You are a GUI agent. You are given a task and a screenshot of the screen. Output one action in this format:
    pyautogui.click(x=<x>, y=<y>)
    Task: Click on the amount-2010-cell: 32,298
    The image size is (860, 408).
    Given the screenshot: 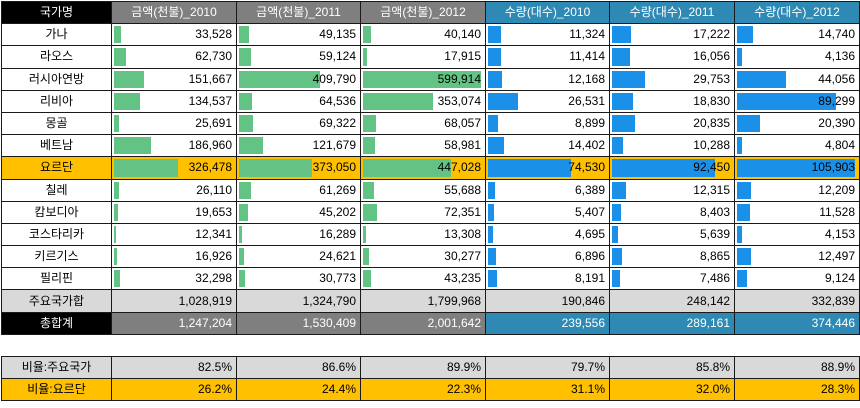 What is the action you would take?
    pyautogui.click(x=174, y=279)
    